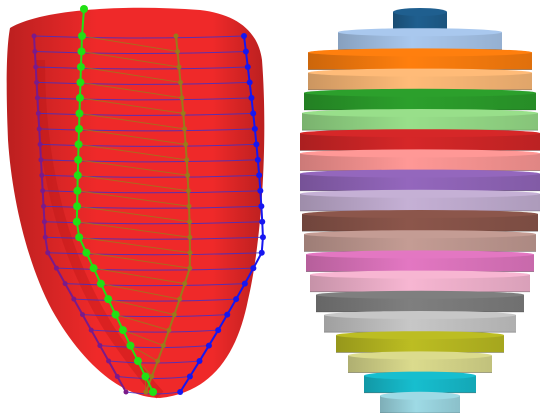 This screenshot has width=549, height=413. What do you see at coordinates (80, 214) in the screenshot?
I see `purple-seam-line` at bounding box center [80, 214].